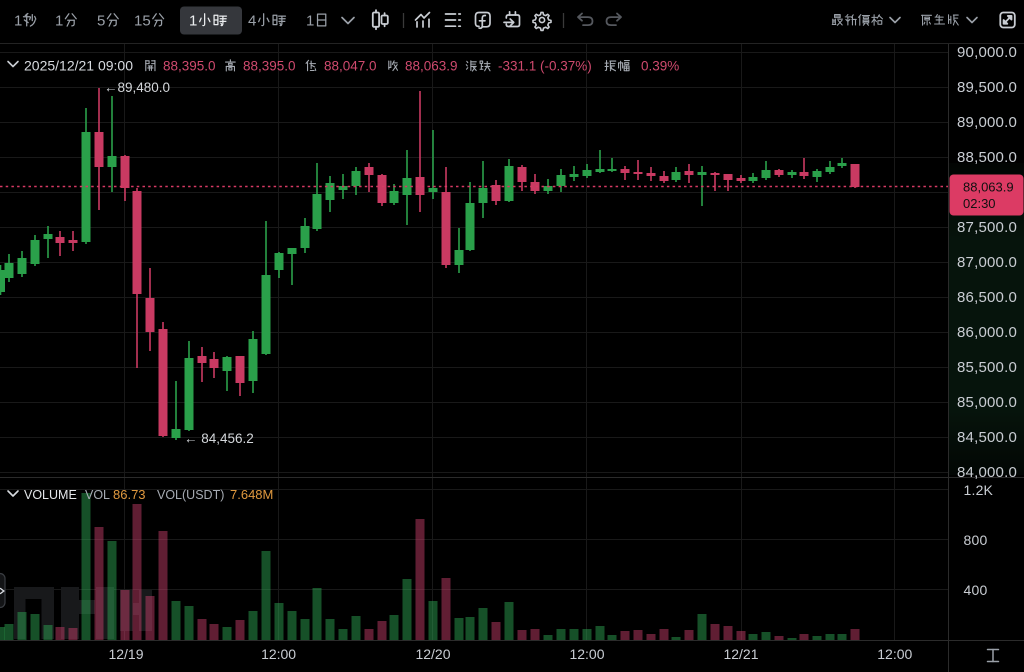 The height and width of the screenshot is (672, 1024). Describe the element at coordinates (976, 540) in the screenshot. I see `svg-text: 800` at that location.